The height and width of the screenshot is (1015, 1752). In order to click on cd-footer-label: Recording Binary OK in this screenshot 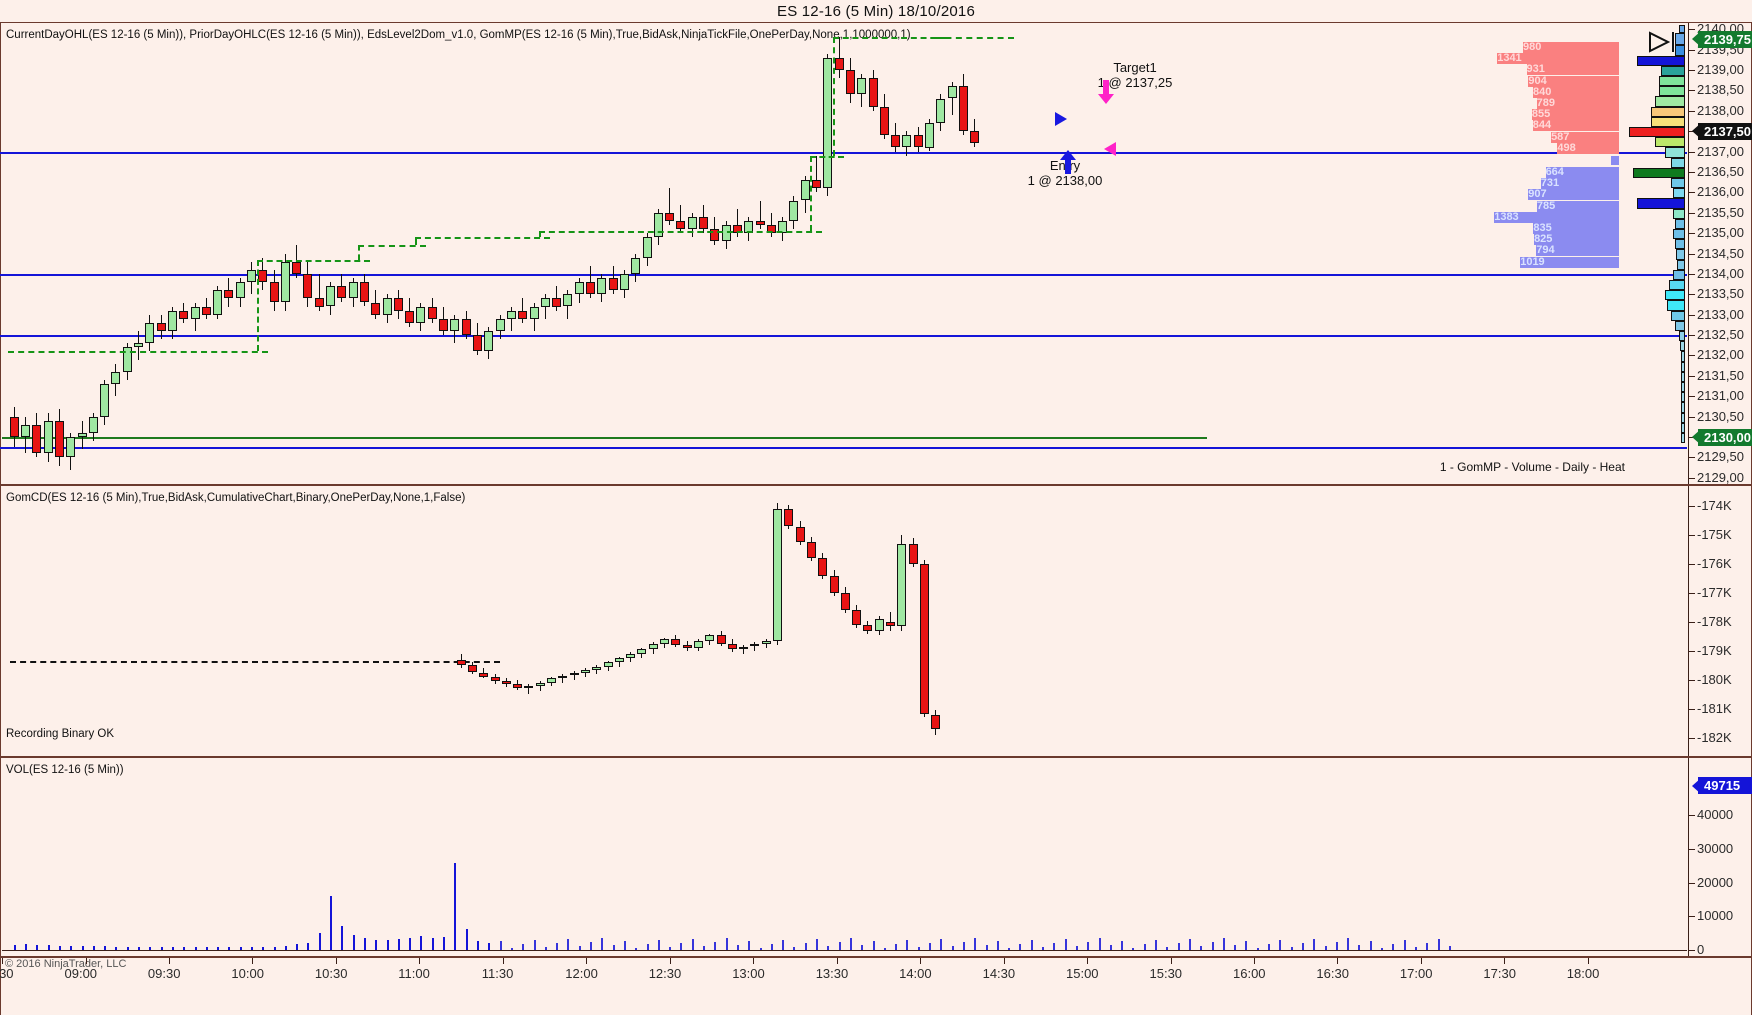, I will do `click(60, 734)`.